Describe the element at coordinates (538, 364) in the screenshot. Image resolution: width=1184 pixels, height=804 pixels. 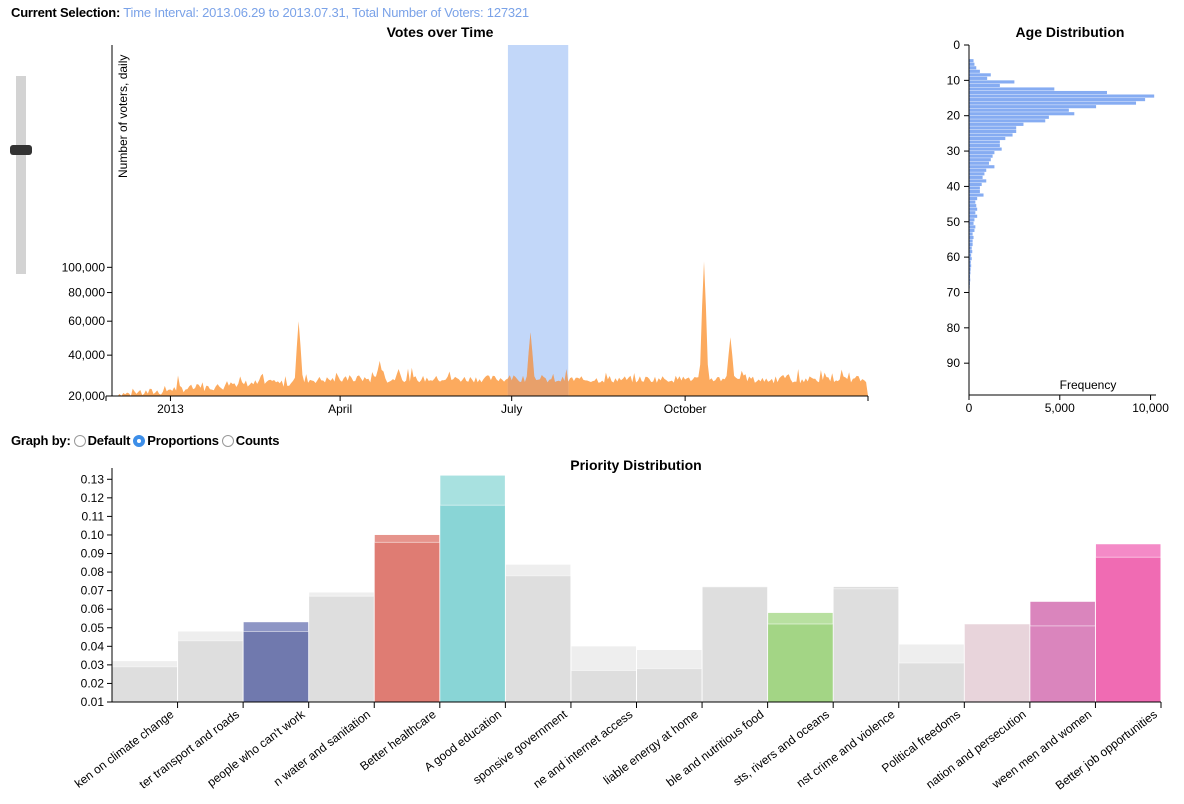
I see `votes-area-selected` at that location.